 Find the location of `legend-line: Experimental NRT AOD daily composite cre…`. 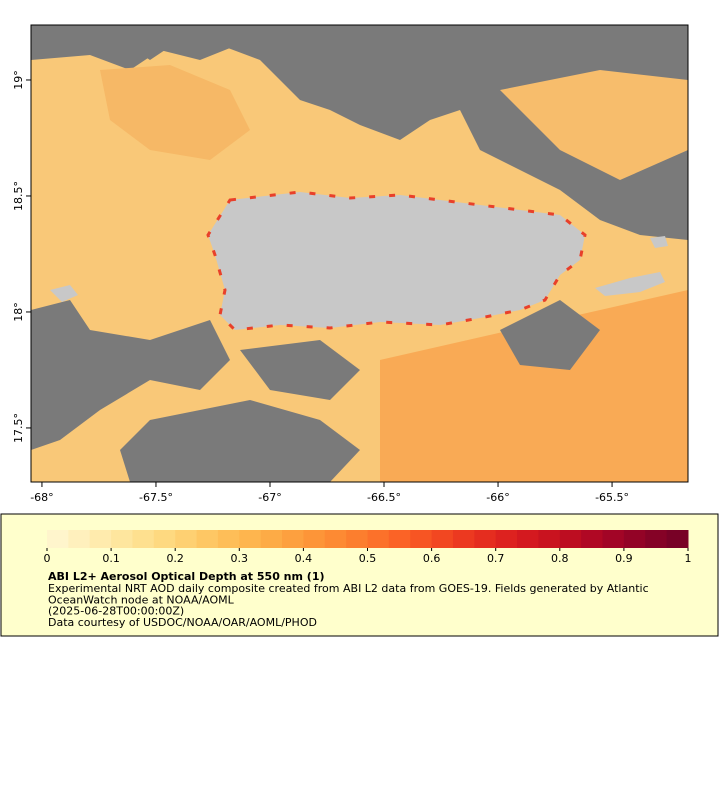

legend-line: Experimental NRT AOD daily composite cre… is located at coordinates (348, 588).